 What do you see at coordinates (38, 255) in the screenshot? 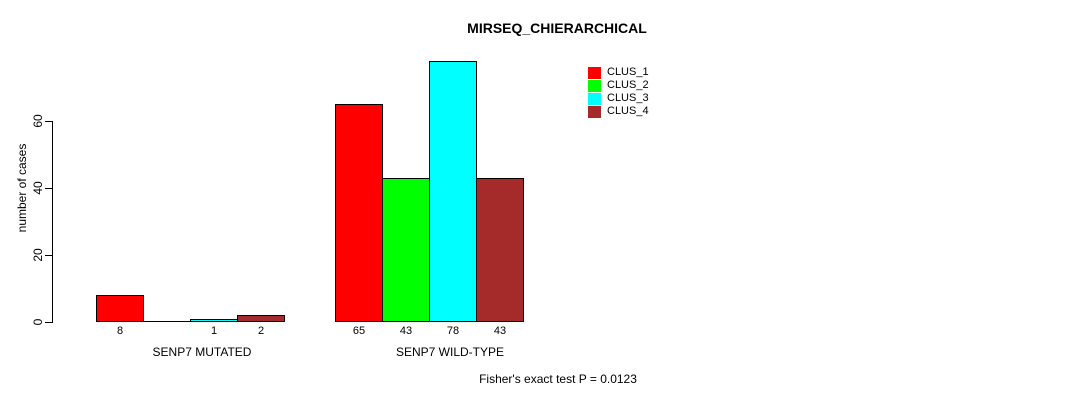
I see `y-tick-label: 20` at bounding box center [38, 255].